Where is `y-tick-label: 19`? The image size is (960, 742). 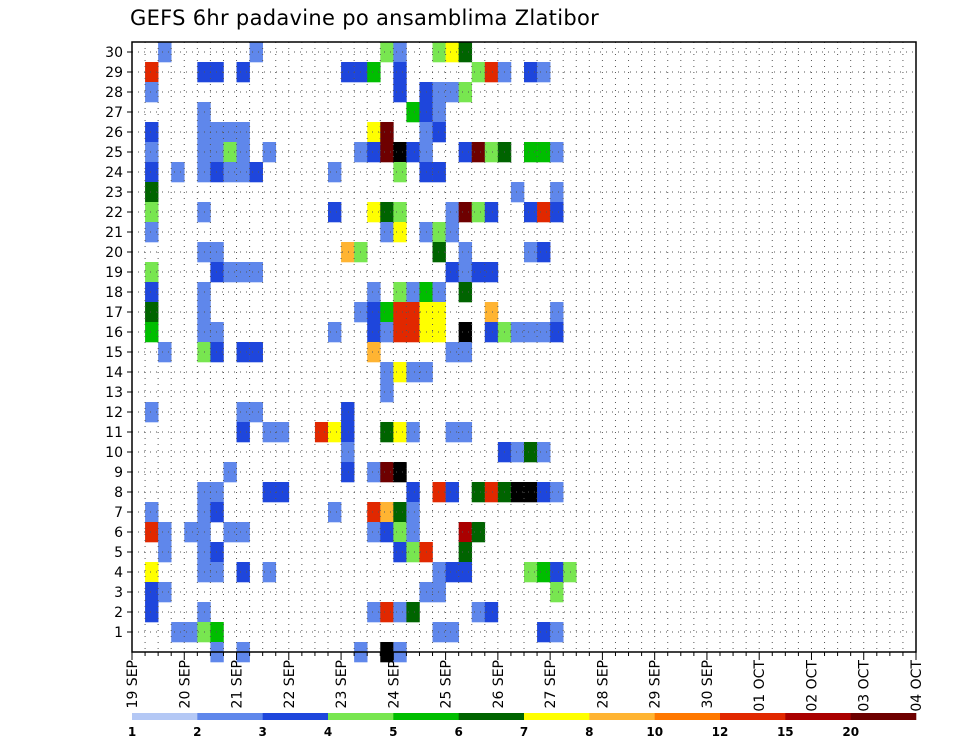 y-tick-label: 19 is located at coordinates (114, 273).